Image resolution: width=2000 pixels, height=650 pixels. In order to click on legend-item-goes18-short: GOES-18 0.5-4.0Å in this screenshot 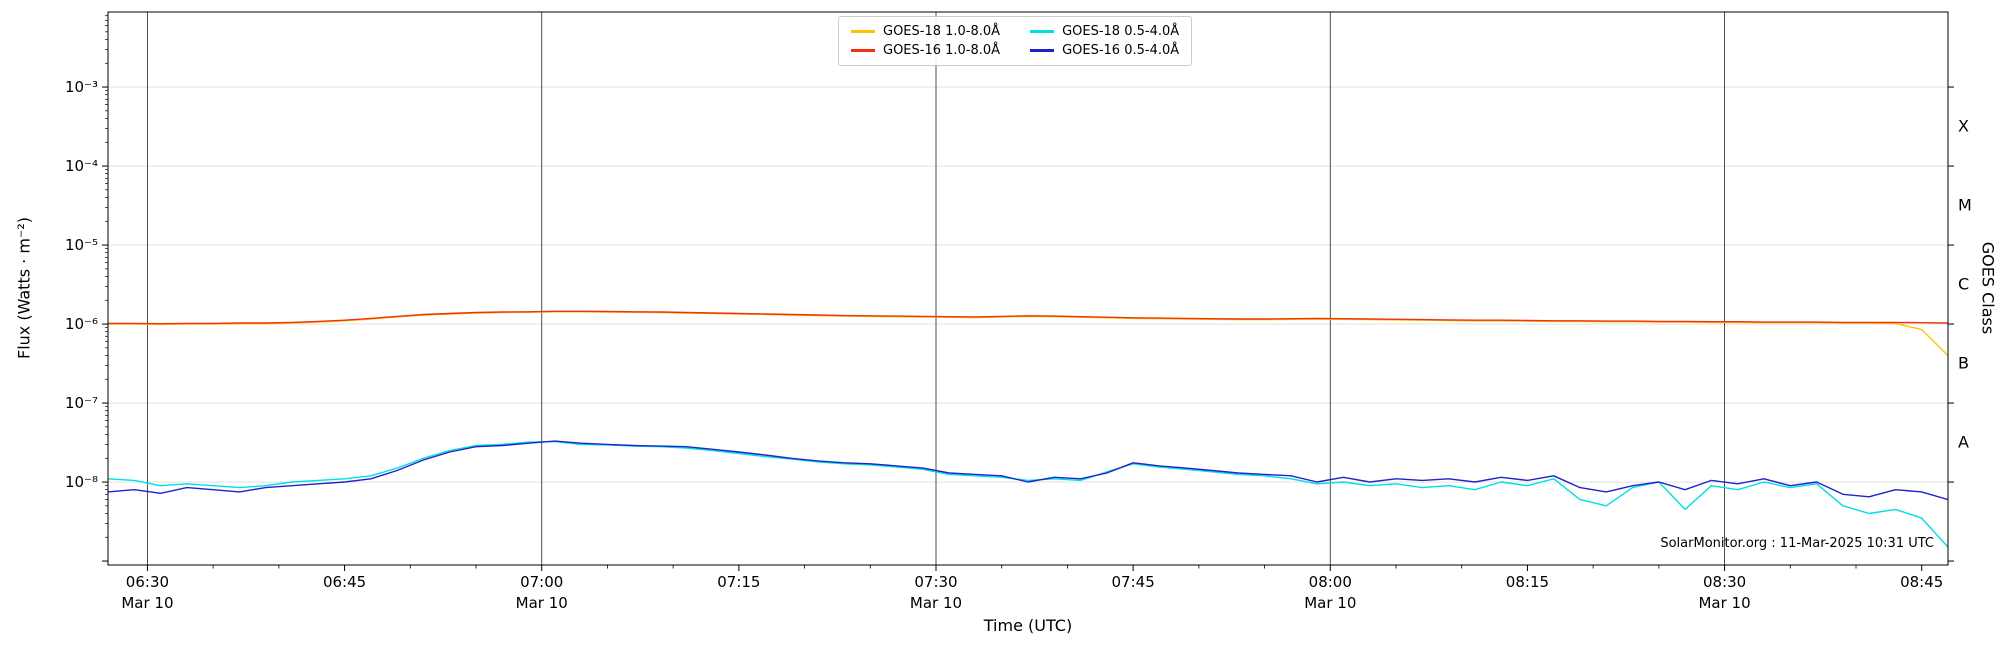, I will do `click(1104, 31)`.